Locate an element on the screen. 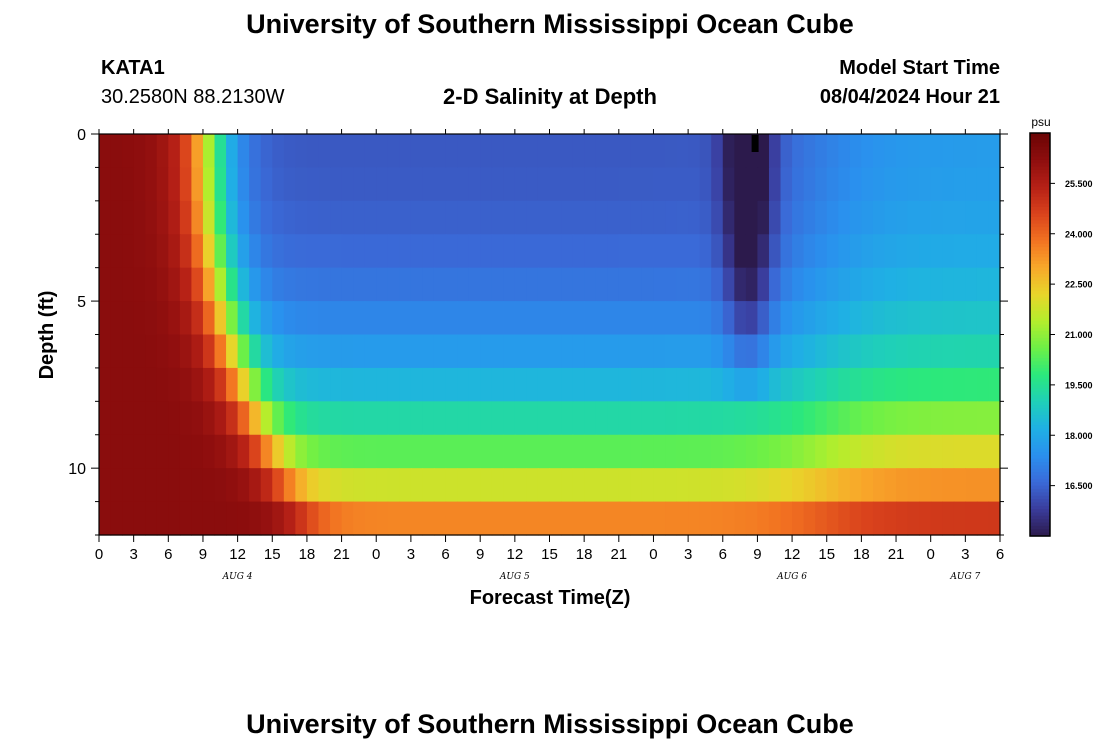 Image resolution: width=1100 pixels, height=750 pixels. y-axis-label: Depth (ft) is located at coordinates (47, 335).